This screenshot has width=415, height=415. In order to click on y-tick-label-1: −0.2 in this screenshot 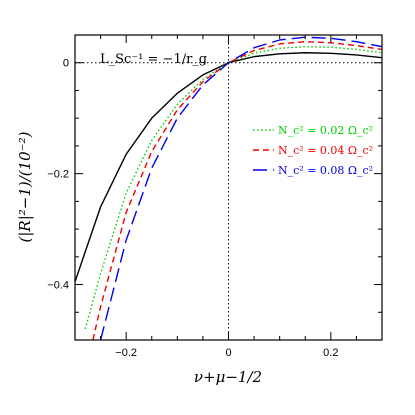, I will do `click(58, 175)`.